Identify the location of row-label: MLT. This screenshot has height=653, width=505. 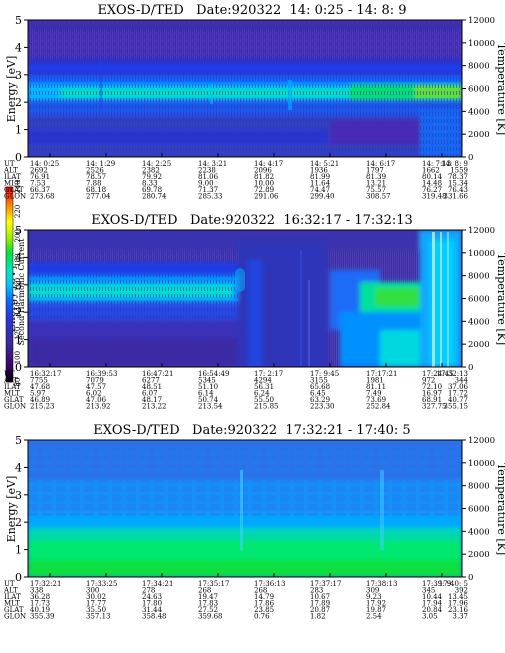
(12, 184).